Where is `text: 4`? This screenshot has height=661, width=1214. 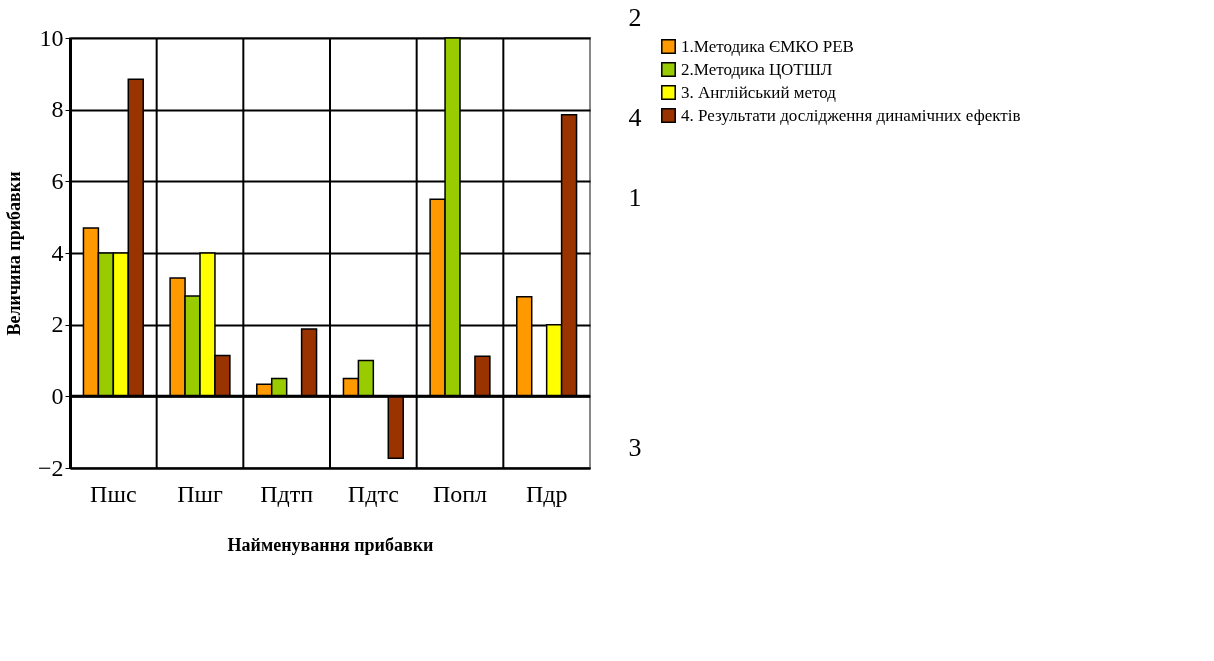
text: 4 is located at coordinates (635, 117).